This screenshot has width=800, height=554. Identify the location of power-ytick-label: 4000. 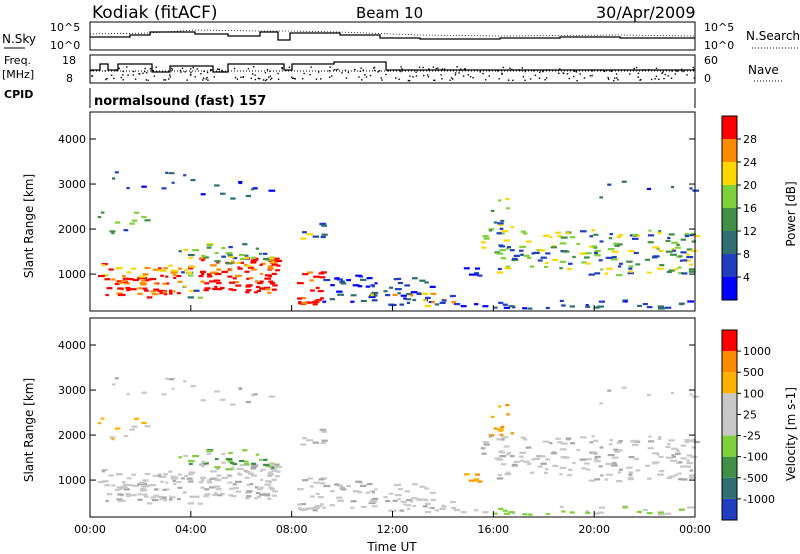
(72, 139).